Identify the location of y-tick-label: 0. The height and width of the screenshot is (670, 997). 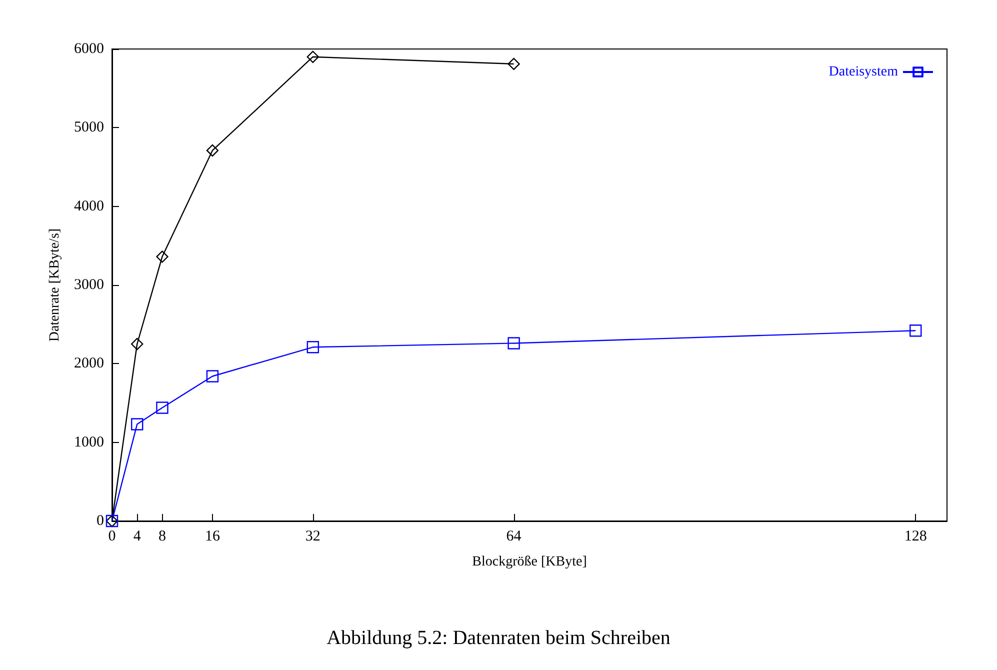
(100, 521).